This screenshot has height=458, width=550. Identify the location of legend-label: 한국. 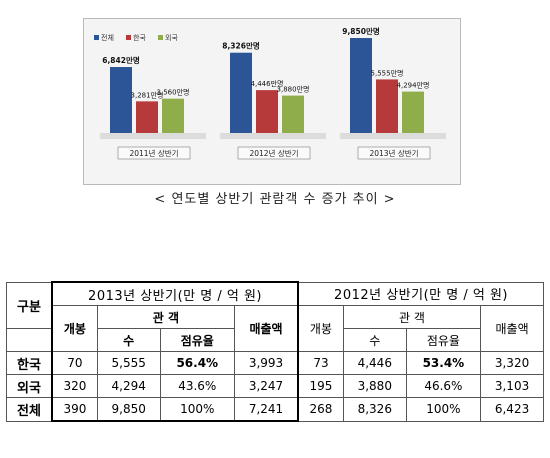
(139, 38).